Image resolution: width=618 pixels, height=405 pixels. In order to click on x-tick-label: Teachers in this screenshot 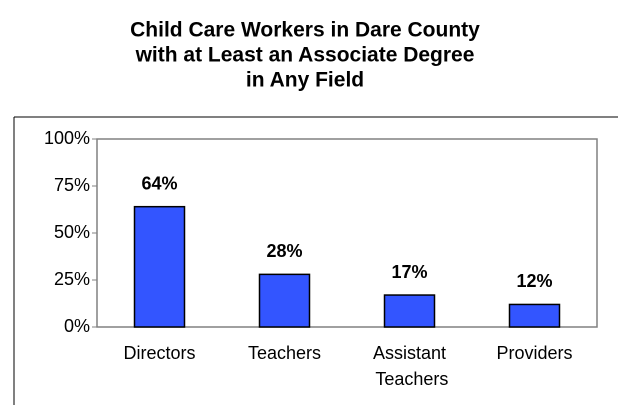, I will do `click(284, 353)`.